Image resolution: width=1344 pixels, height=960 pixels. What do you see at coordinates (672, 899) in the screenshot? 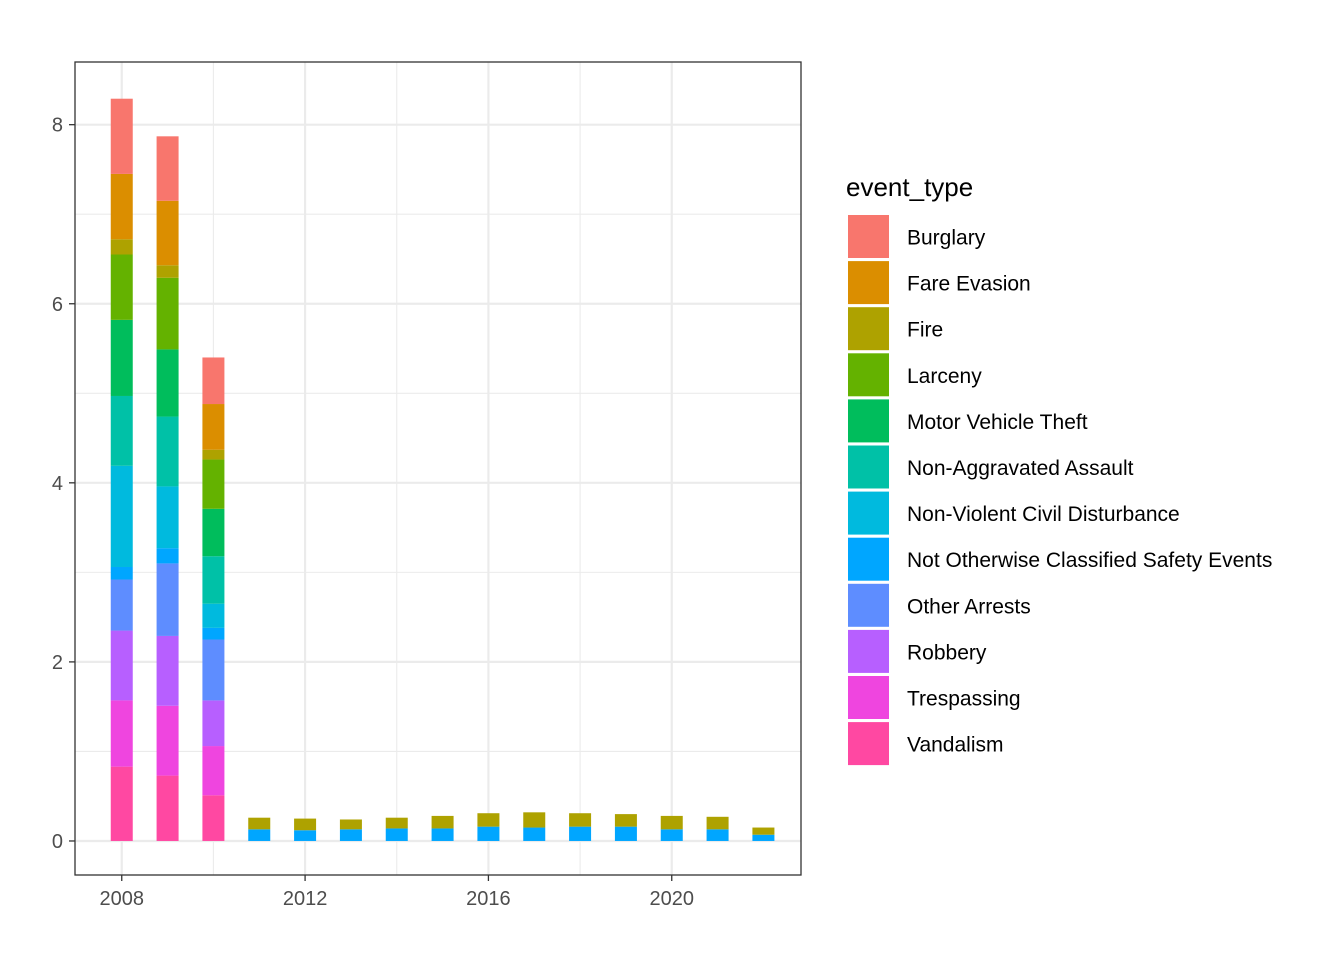
I see `x-tick-label: 2020` at bounding box center [672, 899].